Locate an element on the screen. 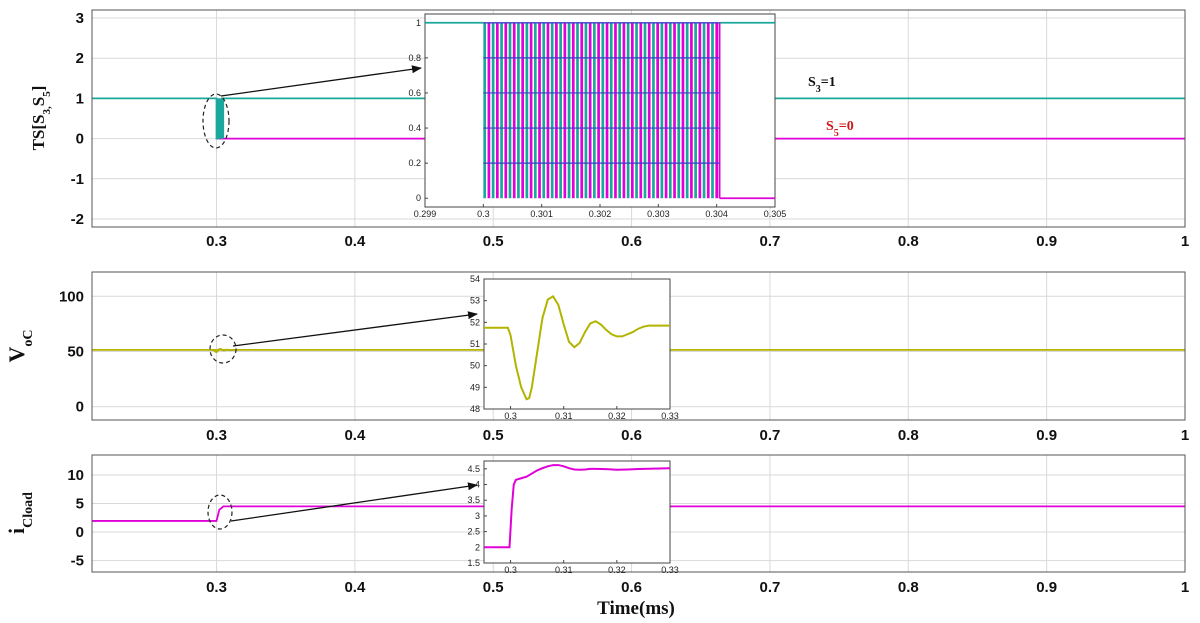 This screenshot has width=1200, height=623. ts-xtick-label: 0.4 is located at coordinates (355, 241).